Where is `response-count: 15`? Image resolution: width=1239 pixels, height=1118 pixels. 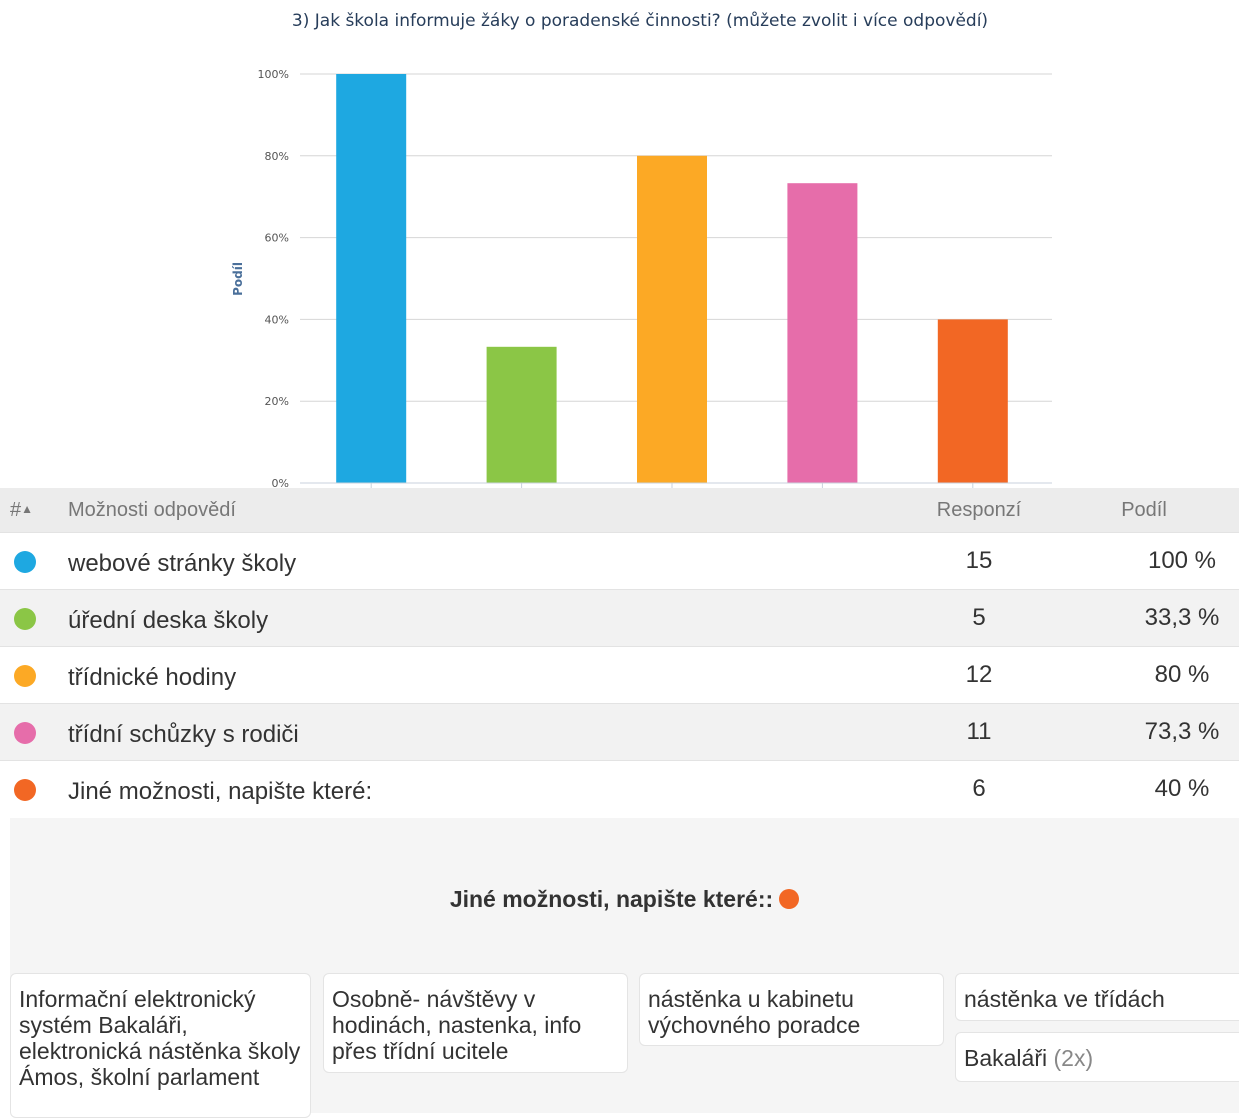 response-count: 15 is located at coordinates (979, 560).